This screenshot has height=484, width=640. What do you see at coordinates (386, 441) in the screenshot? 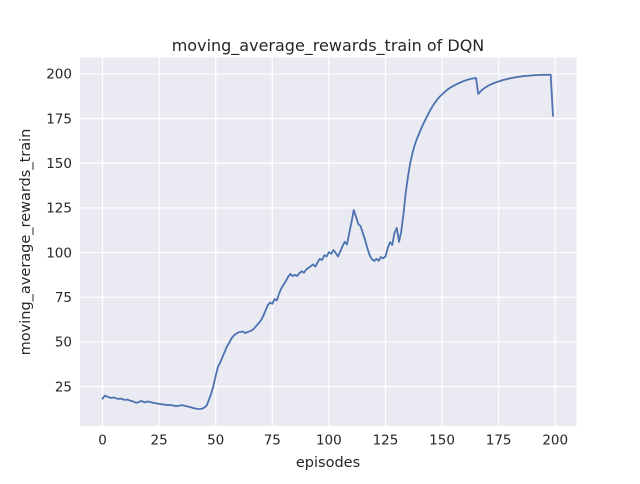
I see `x-tick-label: 125` at bounding box center [386, 441].